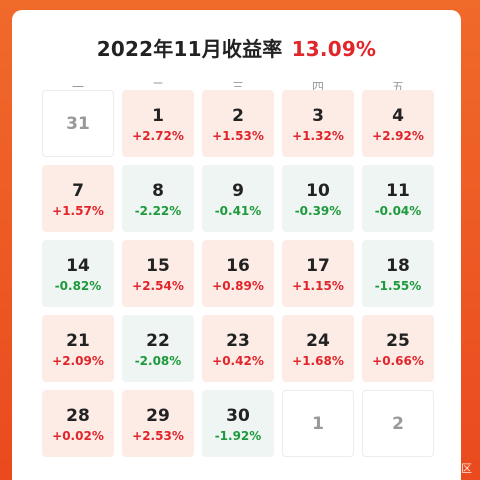 The height and width of the screenshot is (480, 480). Describe the element at coordinates (238, 361) in the screenshot. I see `daily-return: +0.42%` at that location.